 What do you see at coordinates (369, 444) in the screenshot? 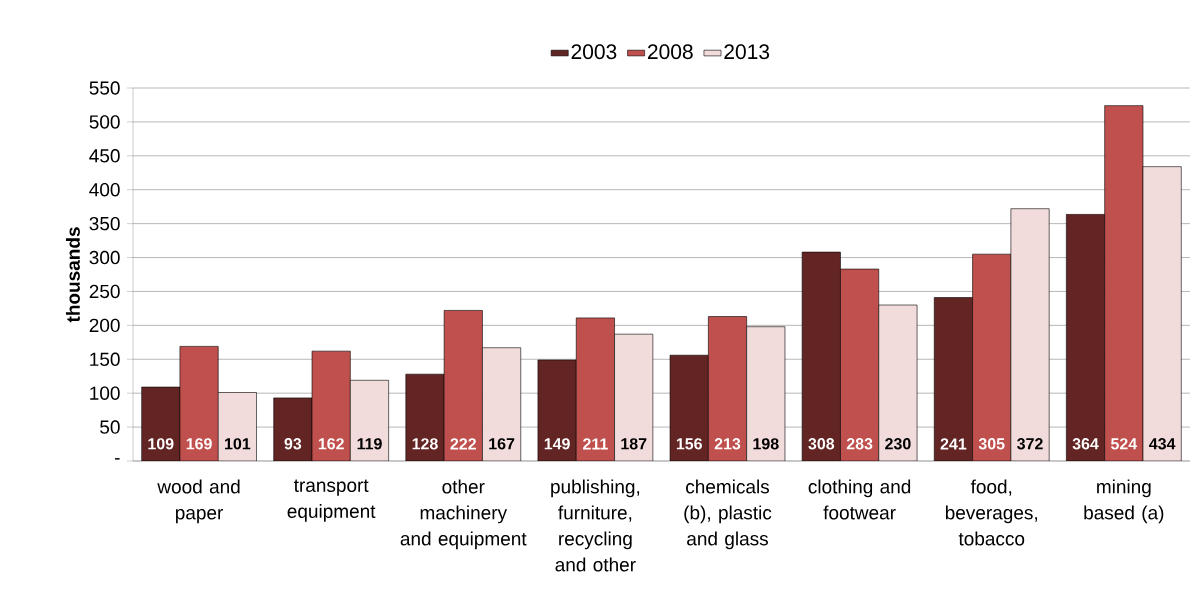
I see `data-label: 119` at bounding box center [369, 444].